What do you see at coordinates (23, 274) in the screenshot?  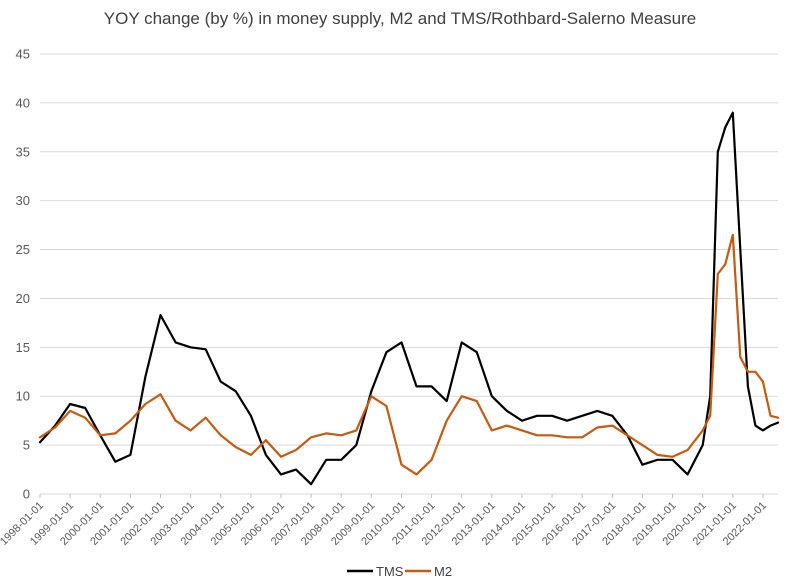 I see `y-axis-ticks: 0 5 10 15 20 25 30 35 40 45` at bounding box center [23, 274].